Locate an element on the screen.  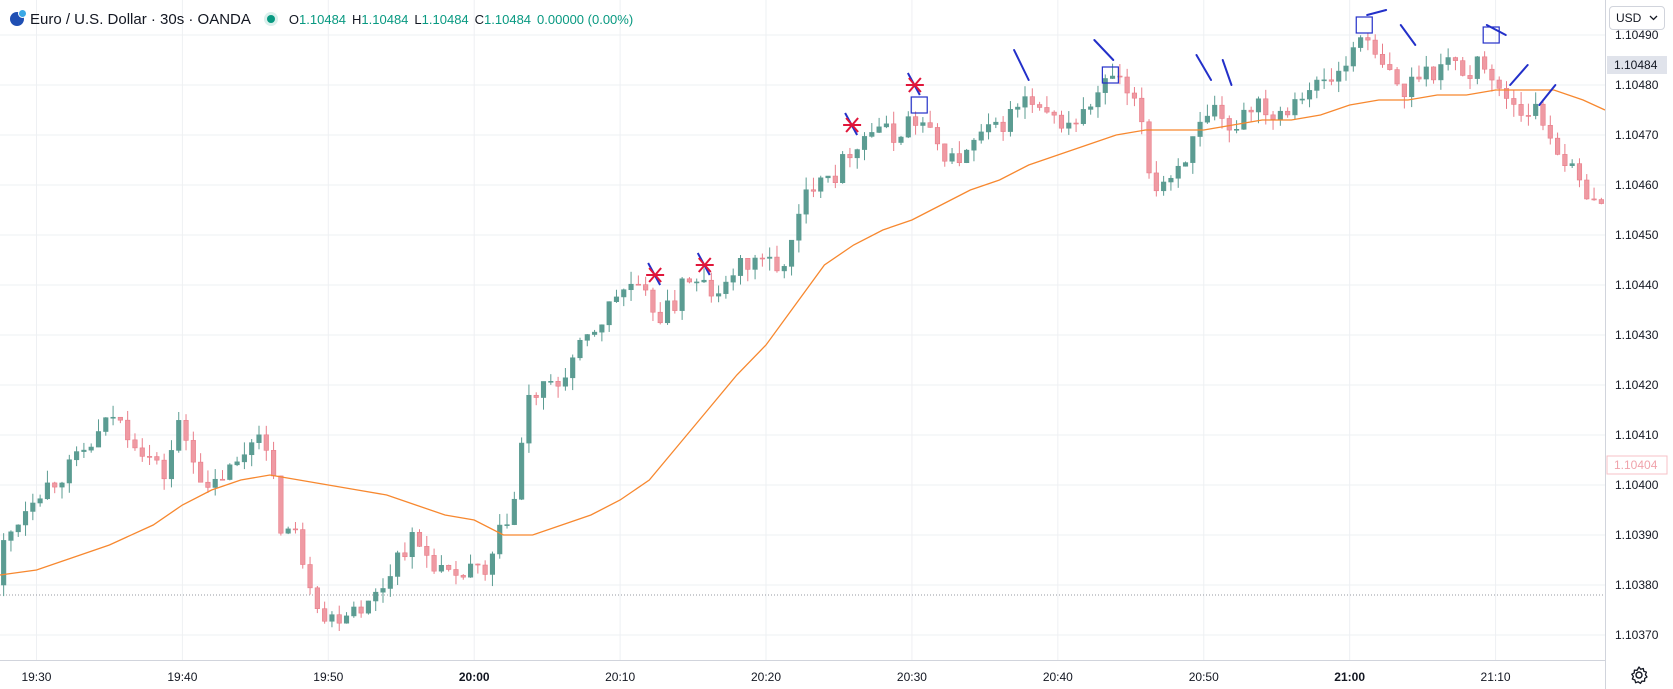
currency-dropdown: USD is located at coordinates (1637, 18).